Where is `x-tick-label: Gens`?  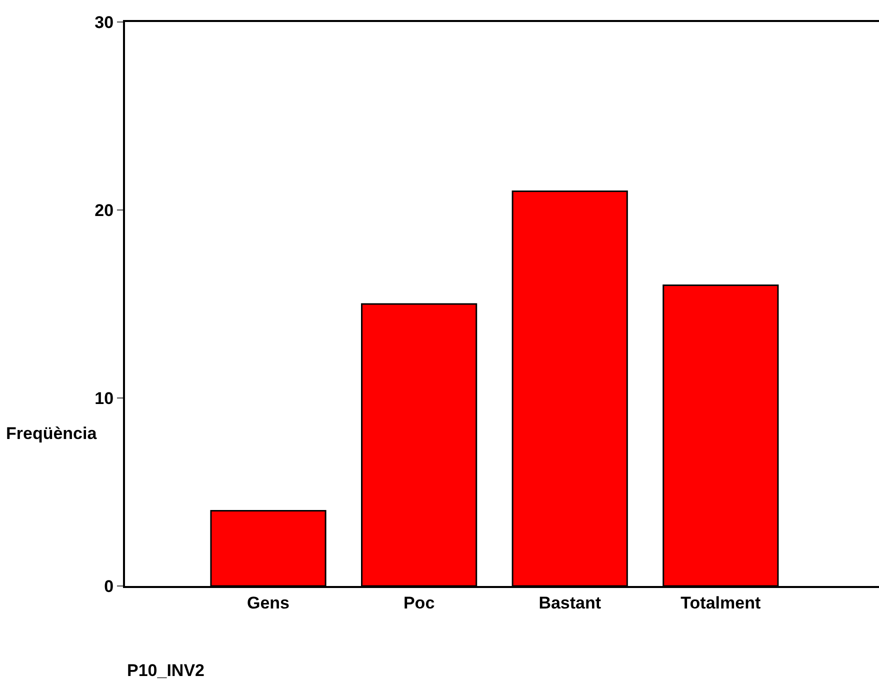
x-tick-label: Gens is located at coordinates (268, 602).